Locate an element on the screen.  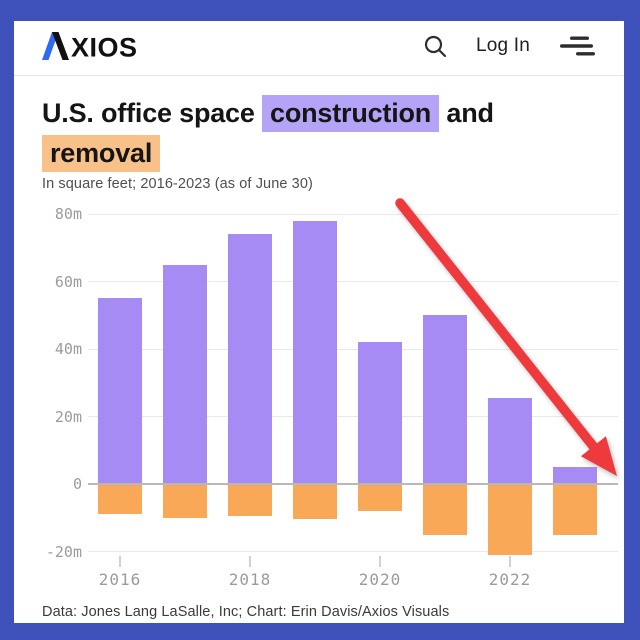
title-connector: and is located at coordinates (470, 113).